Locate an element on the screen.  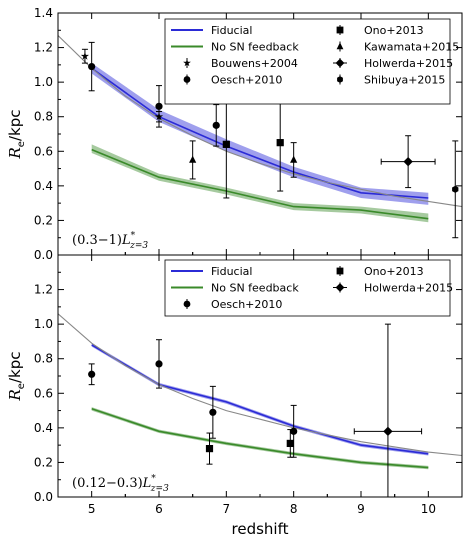
legend-marker-shibuya-2015 is located at coordinates (340, 79).